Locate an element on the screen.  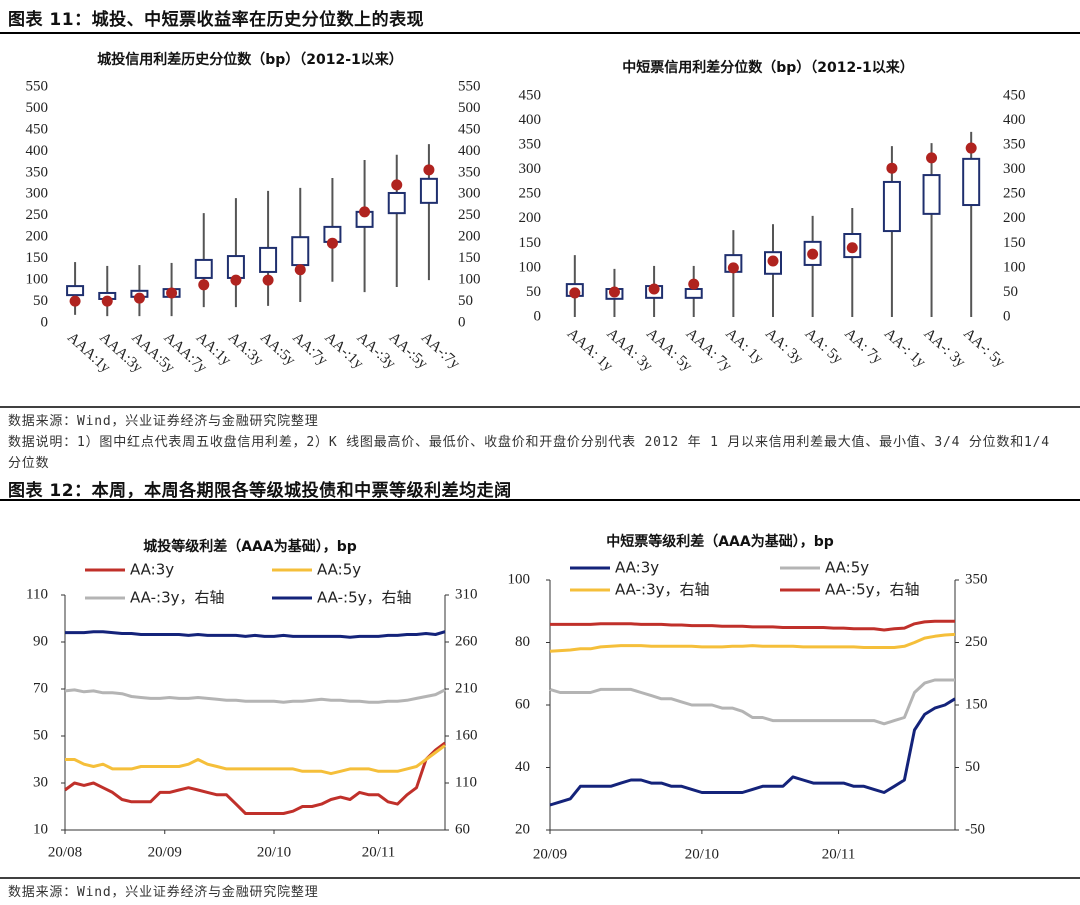
y2-tick-label: 550 is located at coordinates (469, 86).